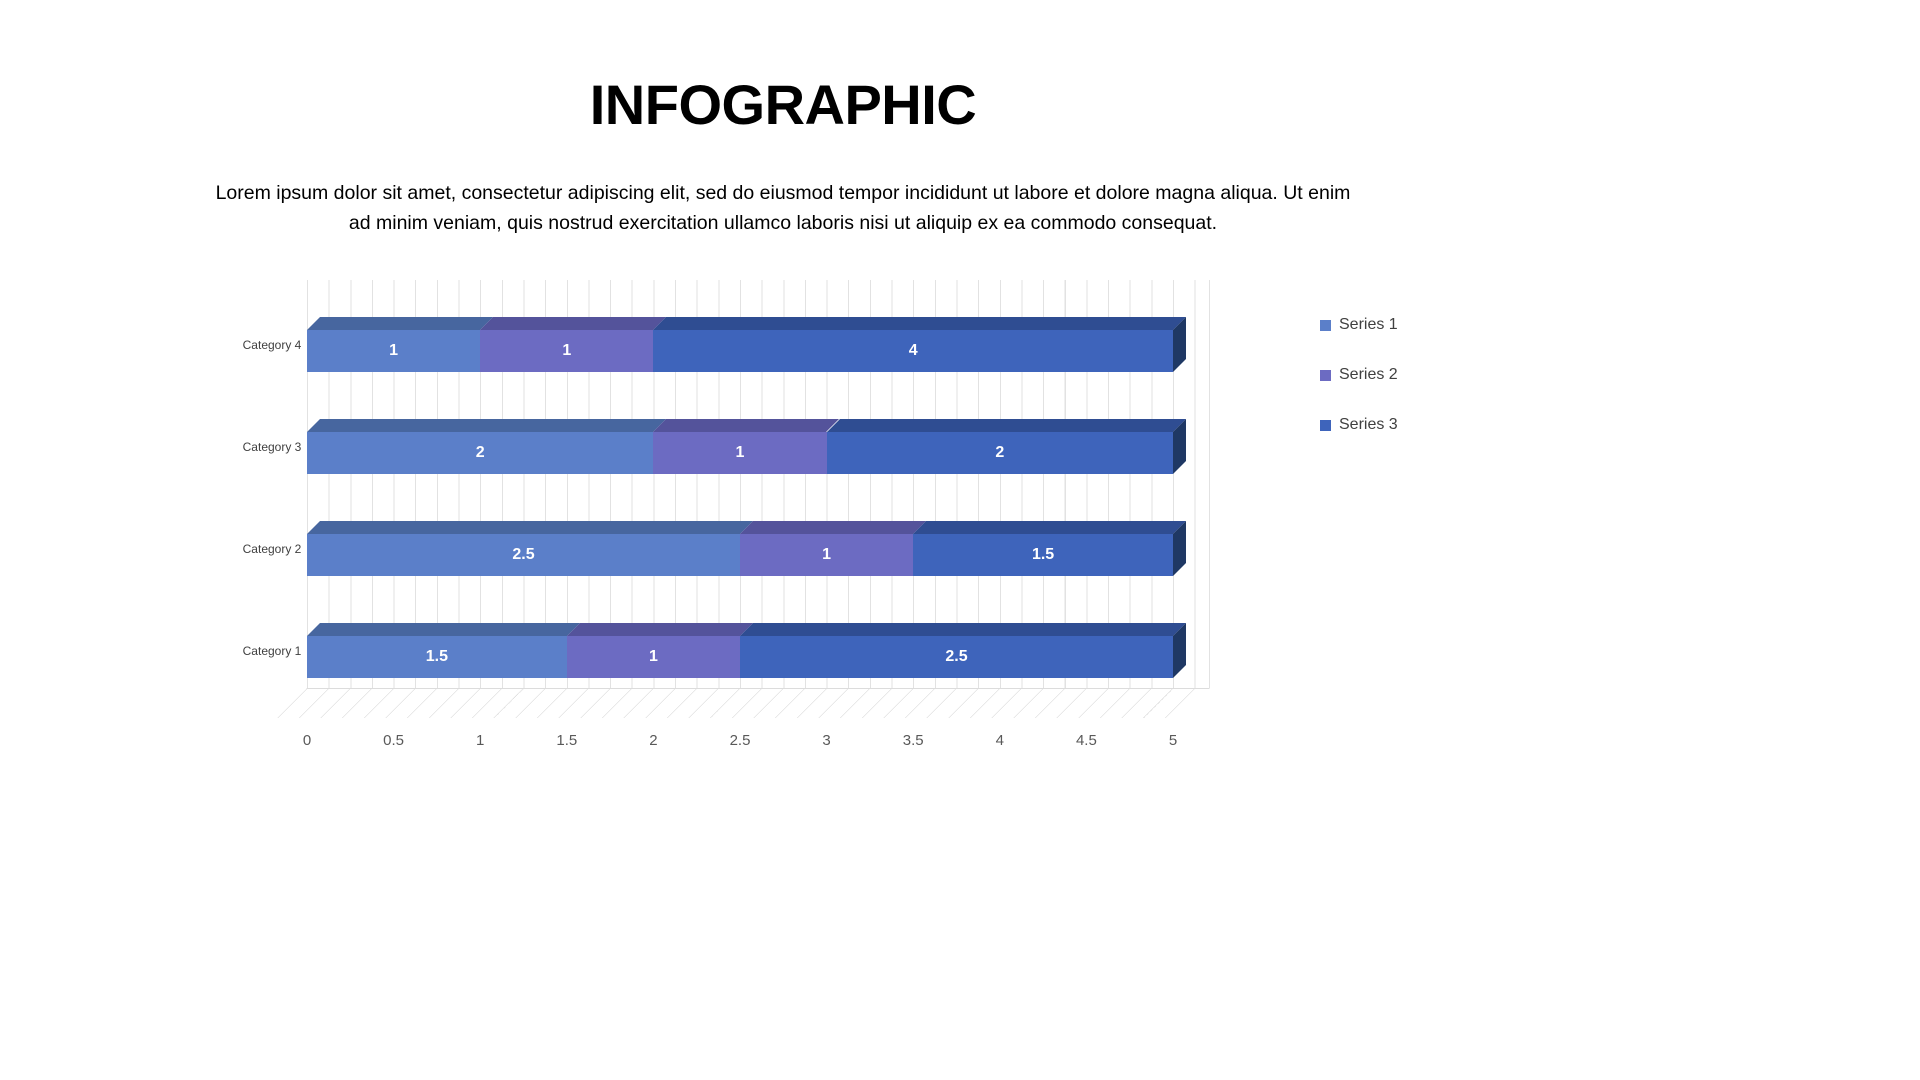  I want to click on x-axis-tick-label: 1.5, so click(567, 740).